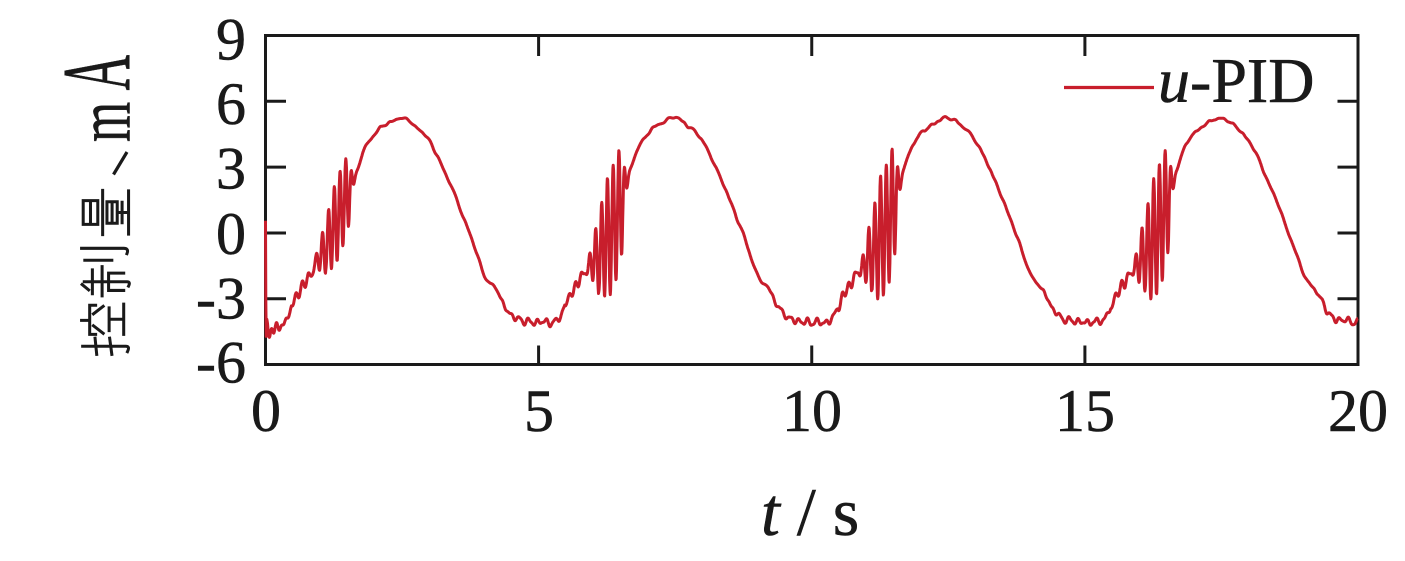  I want to click on svg-text: 10, so click(812, 411).